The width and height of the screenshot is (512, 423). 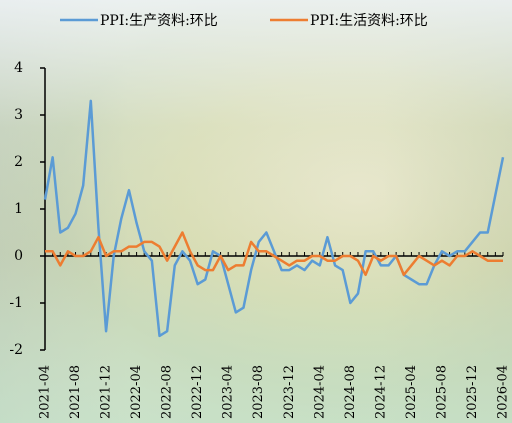 What do you see at coordinates (319, 392) in the screenshot?
I see `x-tick-label: 2024-04` at bounding box center [319, 392].